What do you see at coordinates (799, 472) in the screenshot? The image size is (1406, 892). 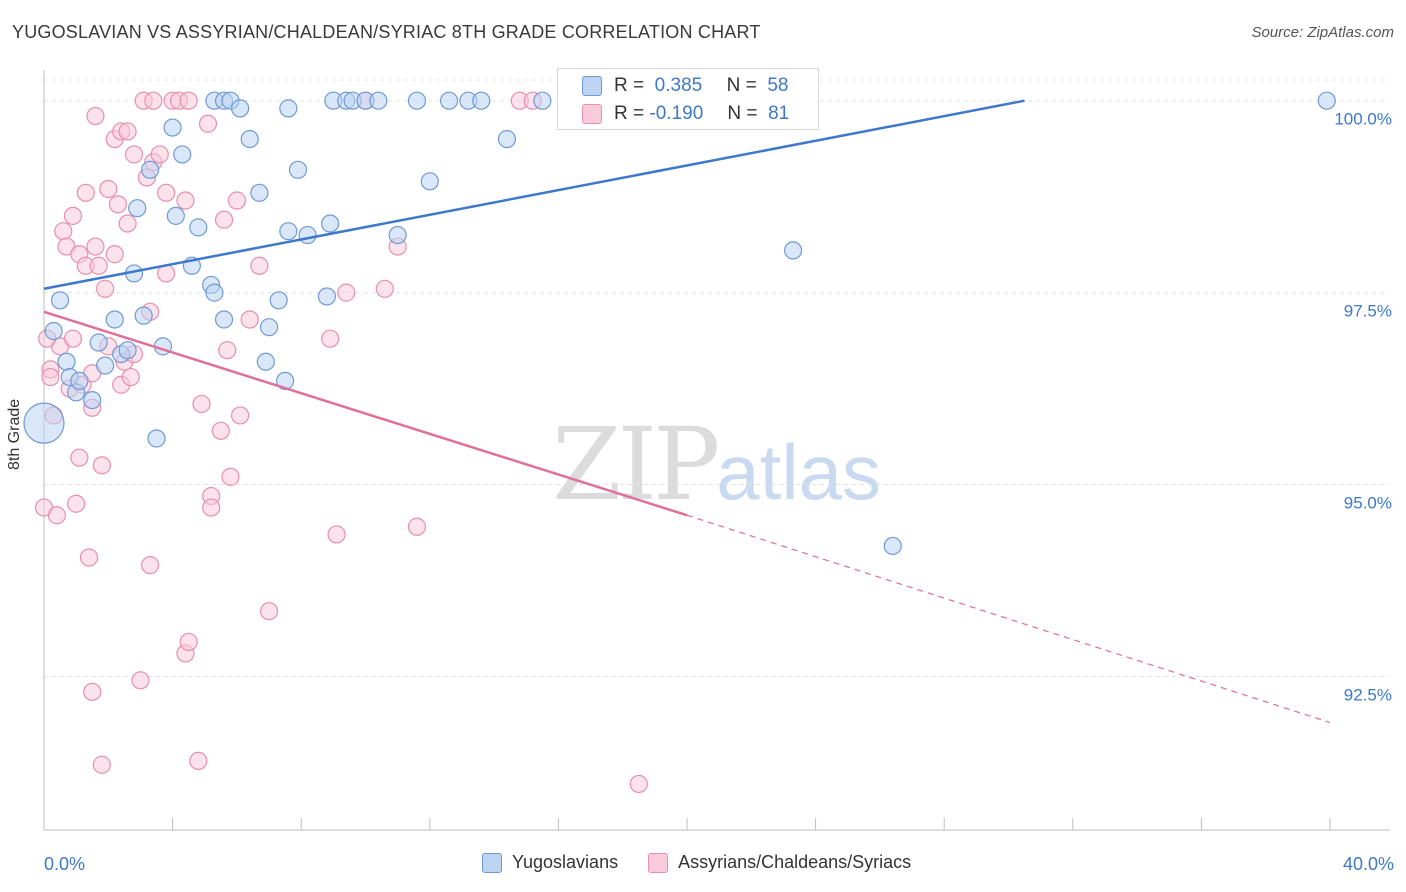 I see `watermark-atlas: atlas` at bounding box center [799, 472].